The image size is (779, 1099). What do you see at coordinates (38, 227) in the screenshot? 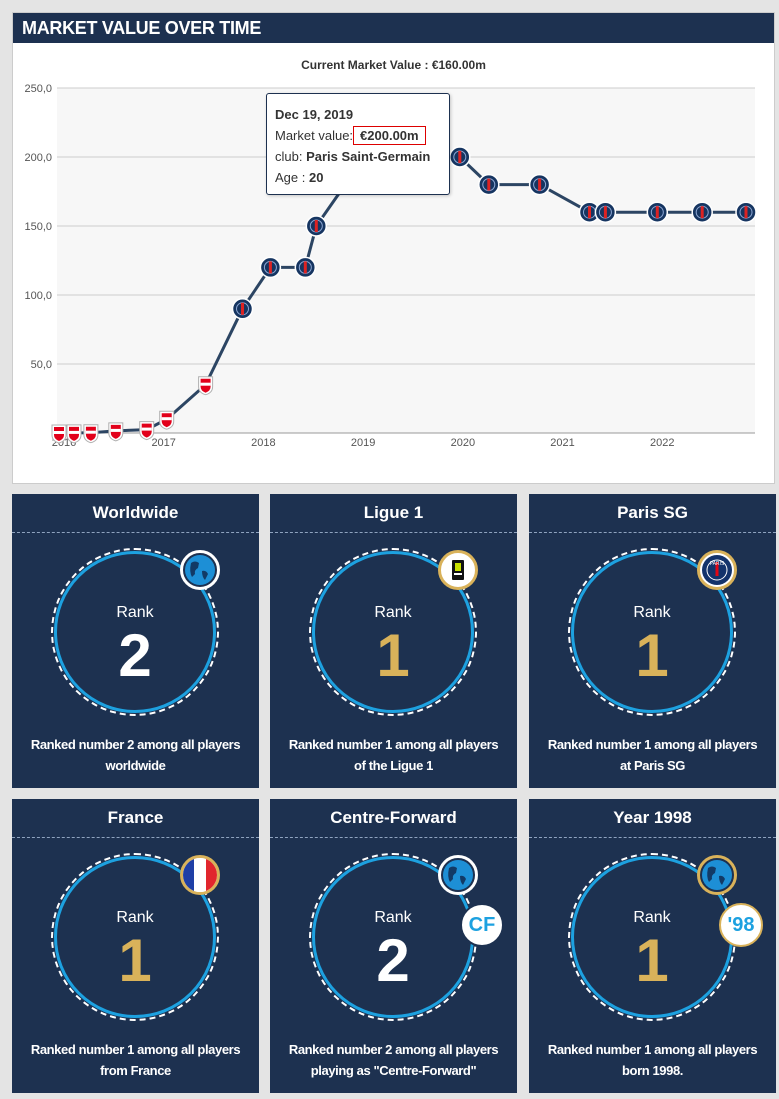
I see `y-tick-label: 150,0` at bounding box center [38, 227].